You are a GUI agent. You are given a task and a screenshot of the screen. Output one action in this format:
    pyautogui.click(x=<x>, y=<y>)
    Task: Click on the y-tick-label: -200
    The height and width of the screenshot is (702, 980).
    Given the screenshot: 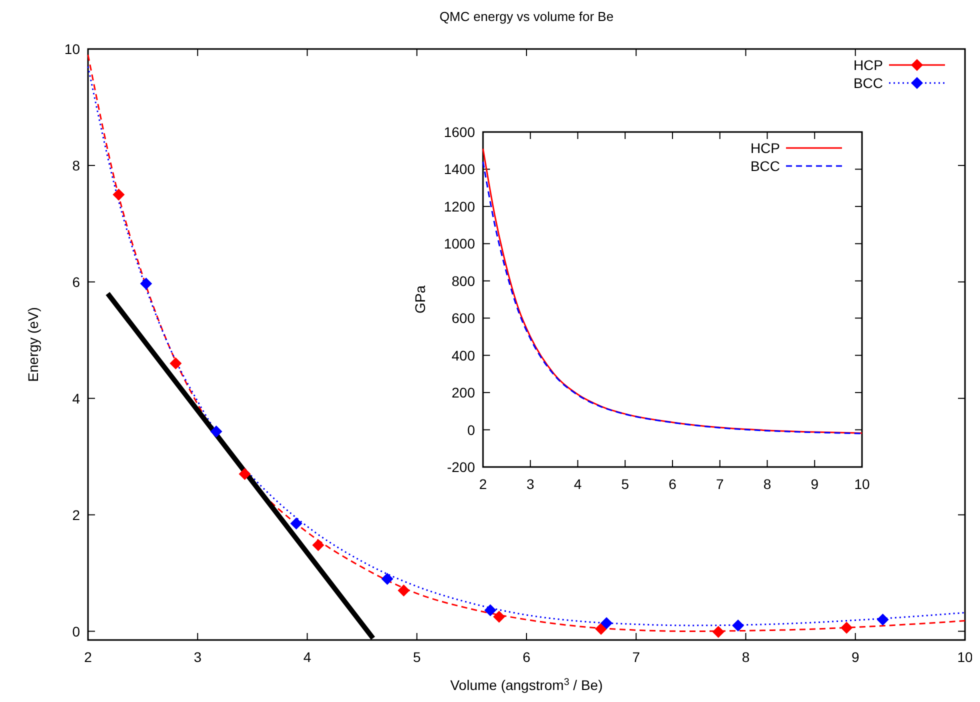 What is the action you would take?
    pyautogui.click(x=461, y=467)
    